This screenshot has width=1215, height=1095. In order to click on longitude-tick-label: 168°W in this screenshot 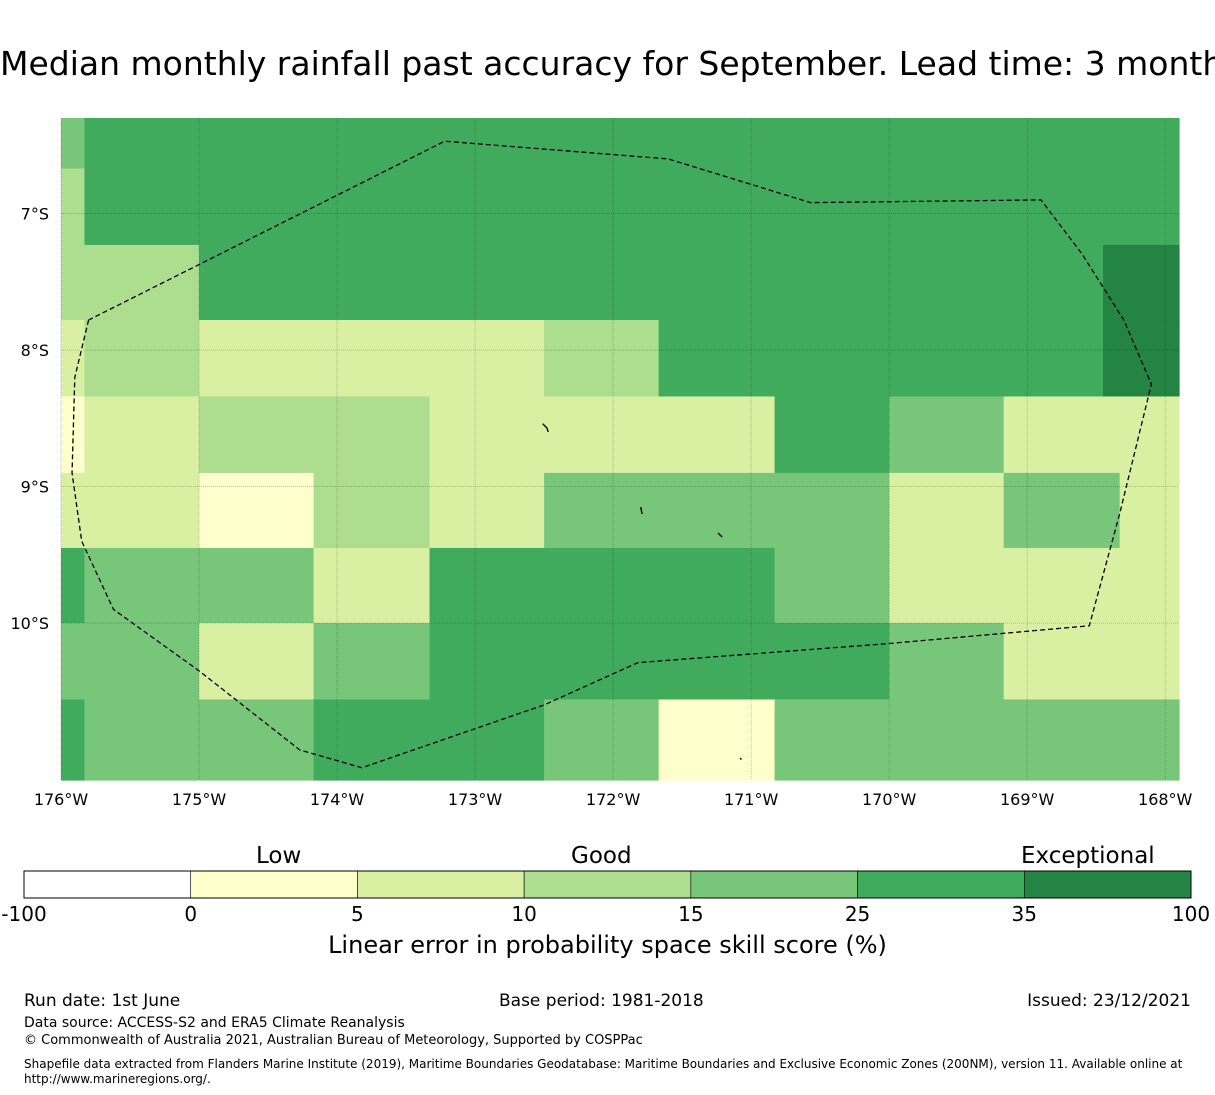, I will do `click(1165, 799)`.